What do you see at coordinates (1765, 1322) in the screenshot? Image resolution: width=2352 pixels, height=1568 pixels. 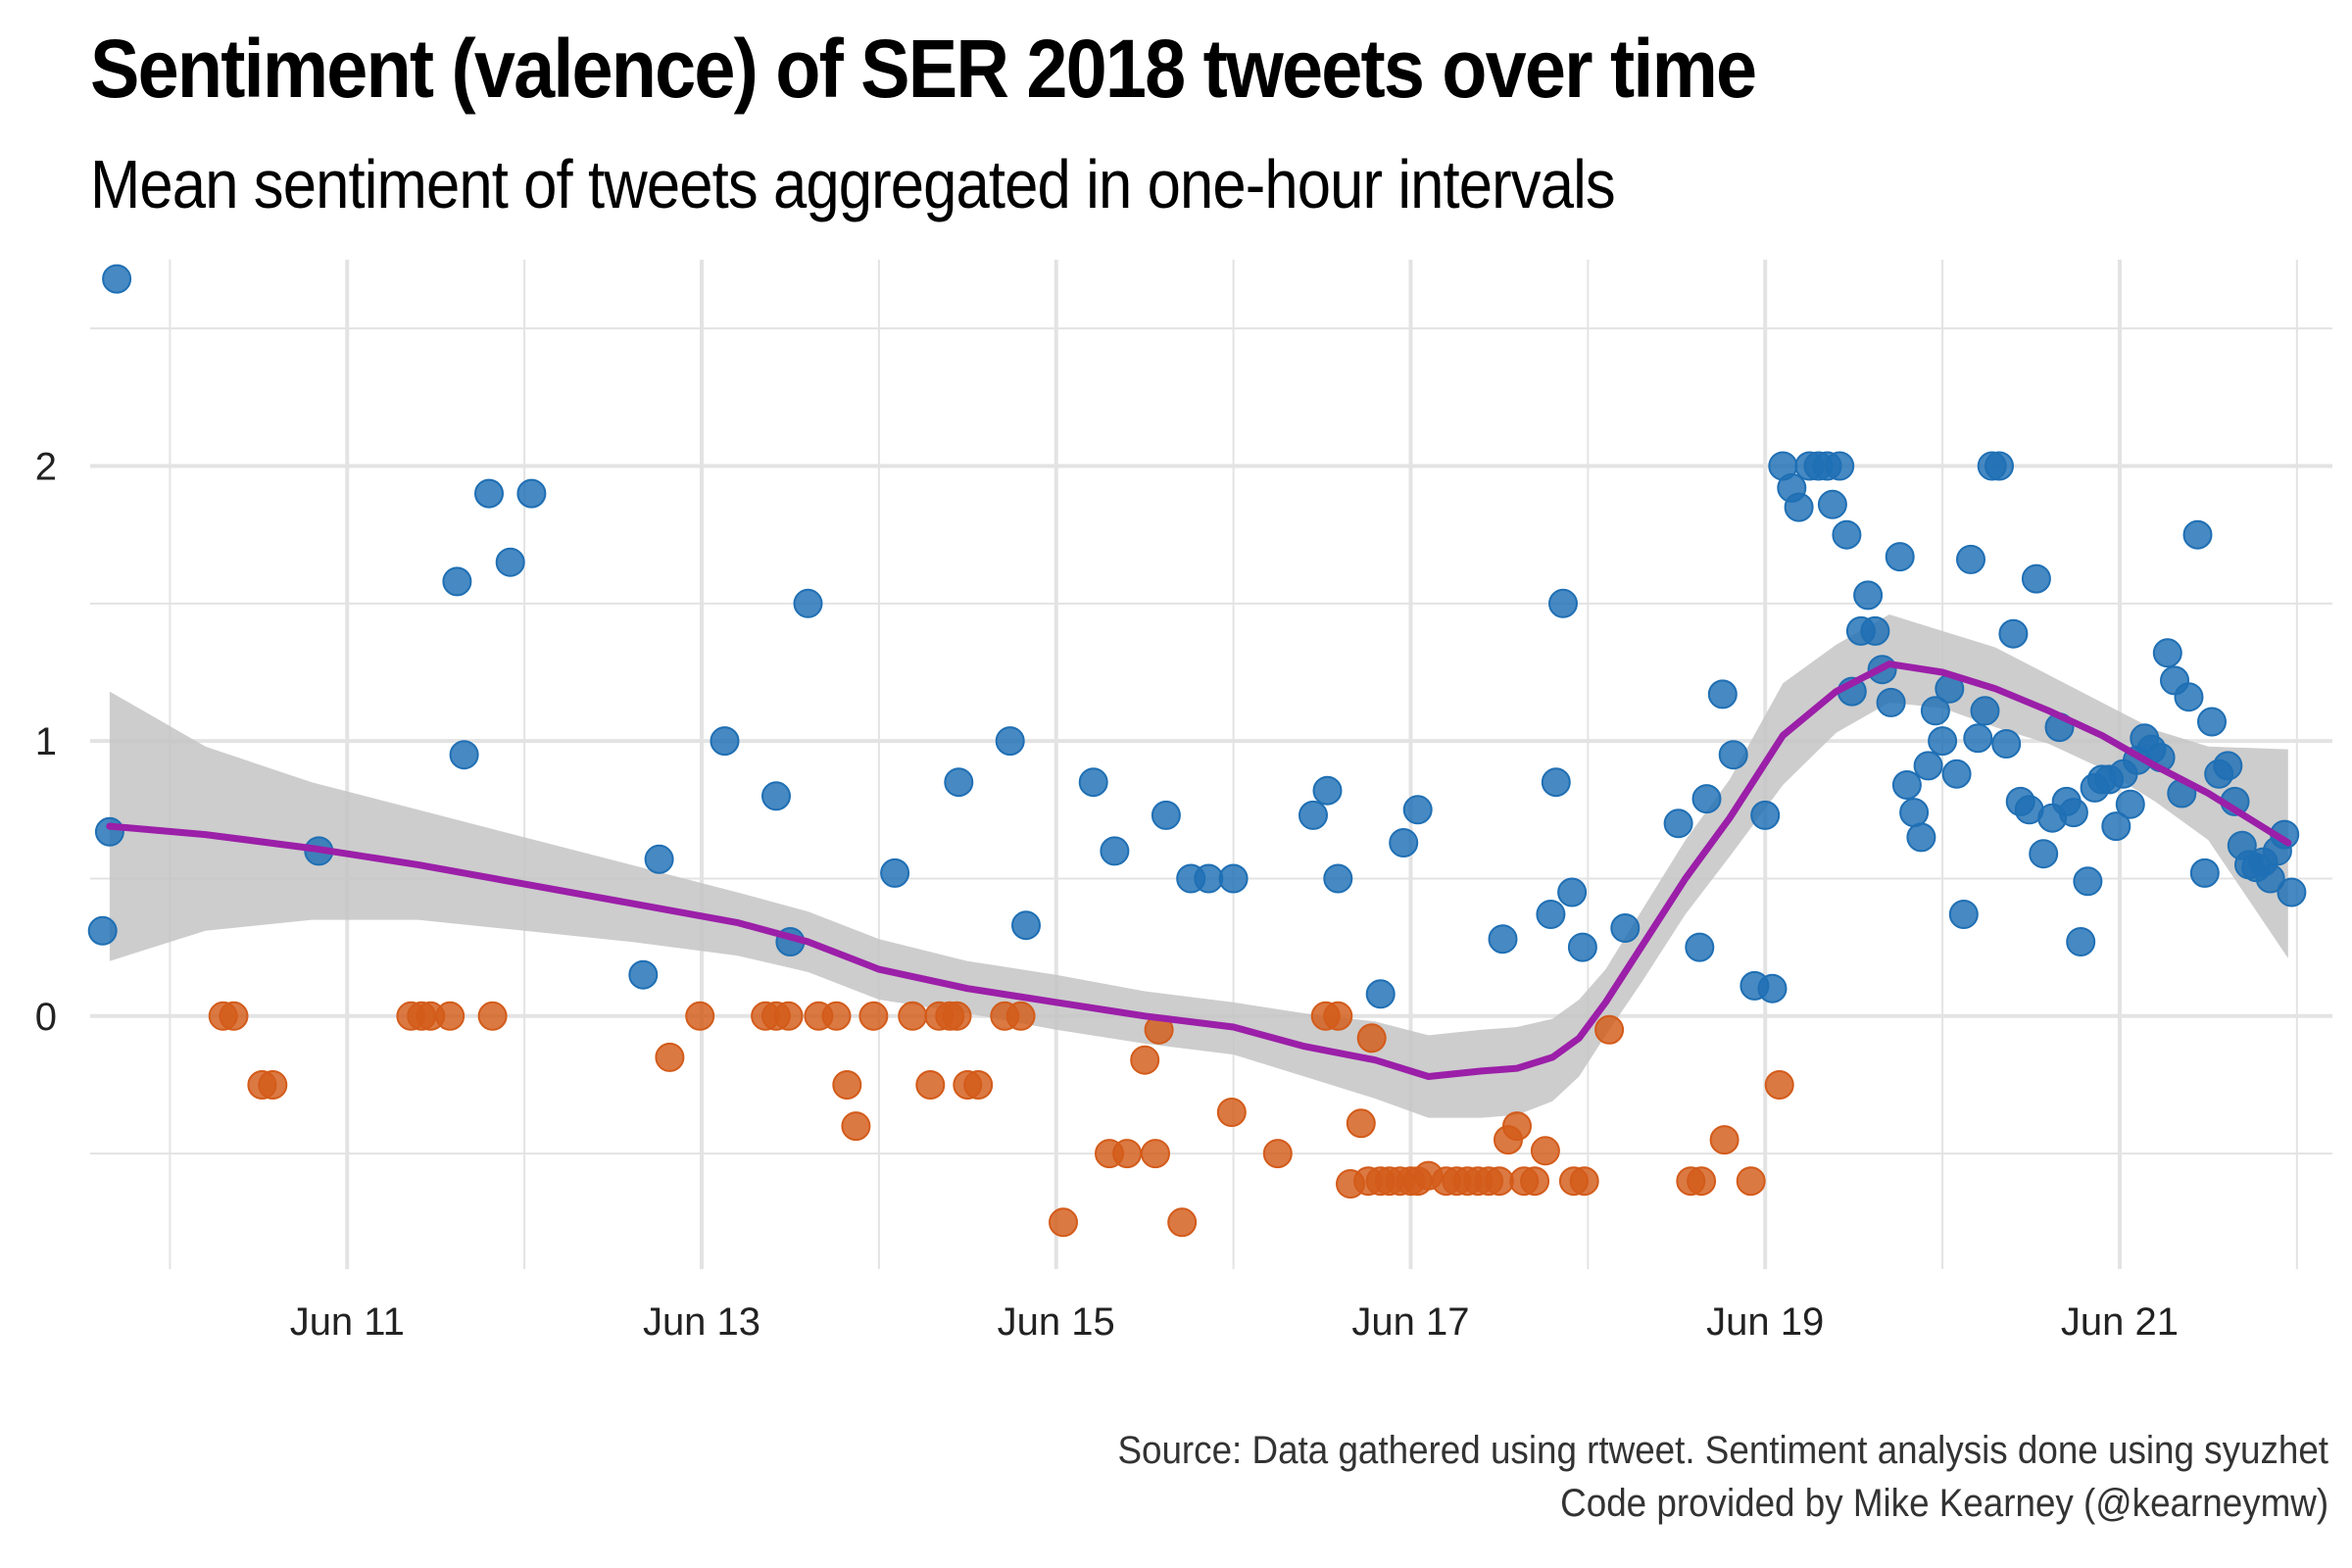 I see `x-tick-label: Jun 19` at bounding box center [1765, 1322].